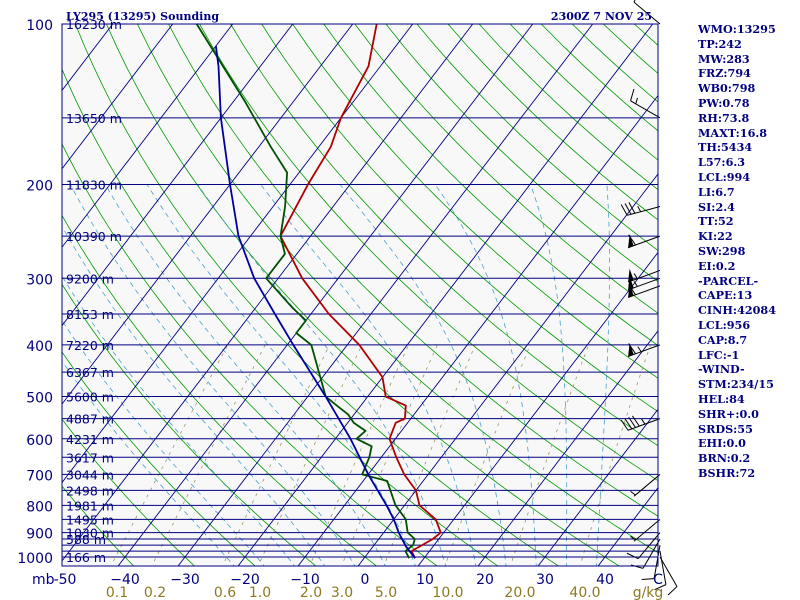 The height and width of the screenshot is (600, 800). I want to click on temperature-tick-label: 30, so click(545, 580).